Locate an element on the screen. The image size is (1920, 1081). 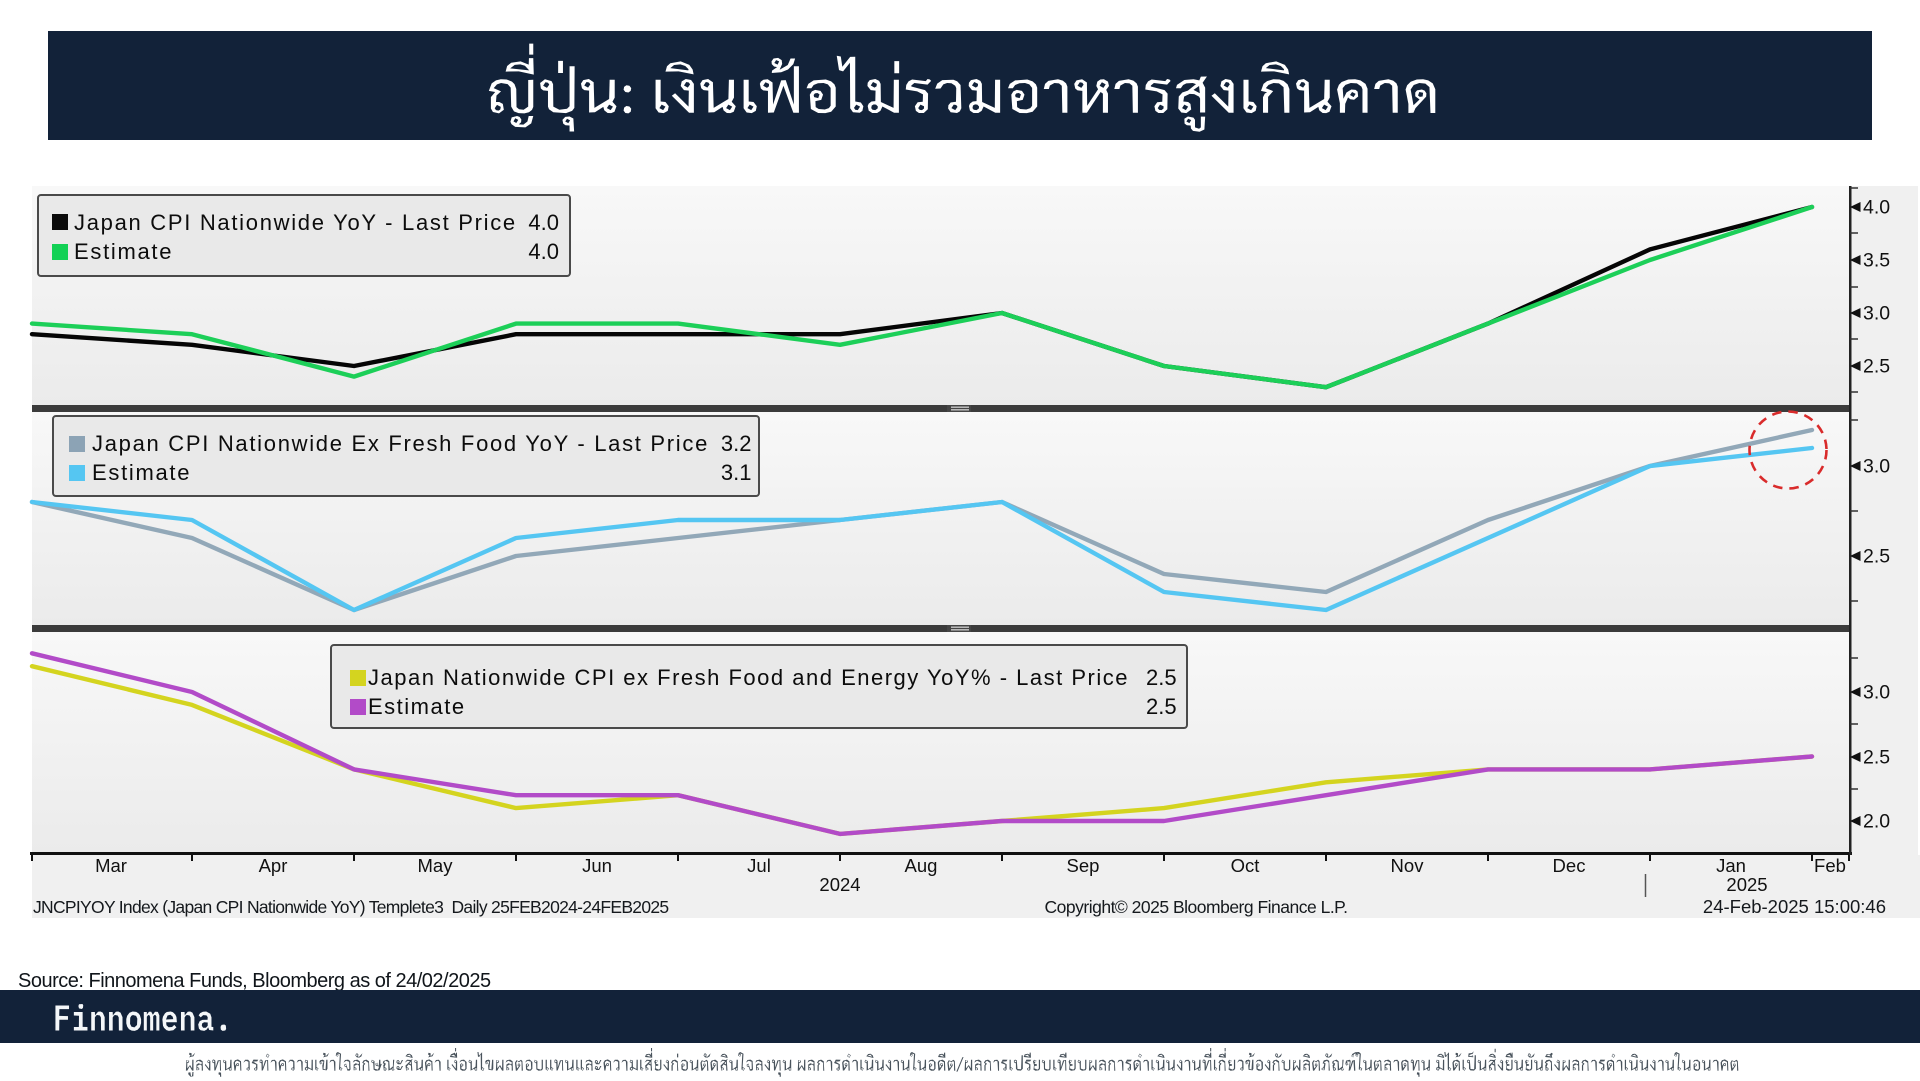
svg-text: 2025 is located at coordinates (1746, 884).